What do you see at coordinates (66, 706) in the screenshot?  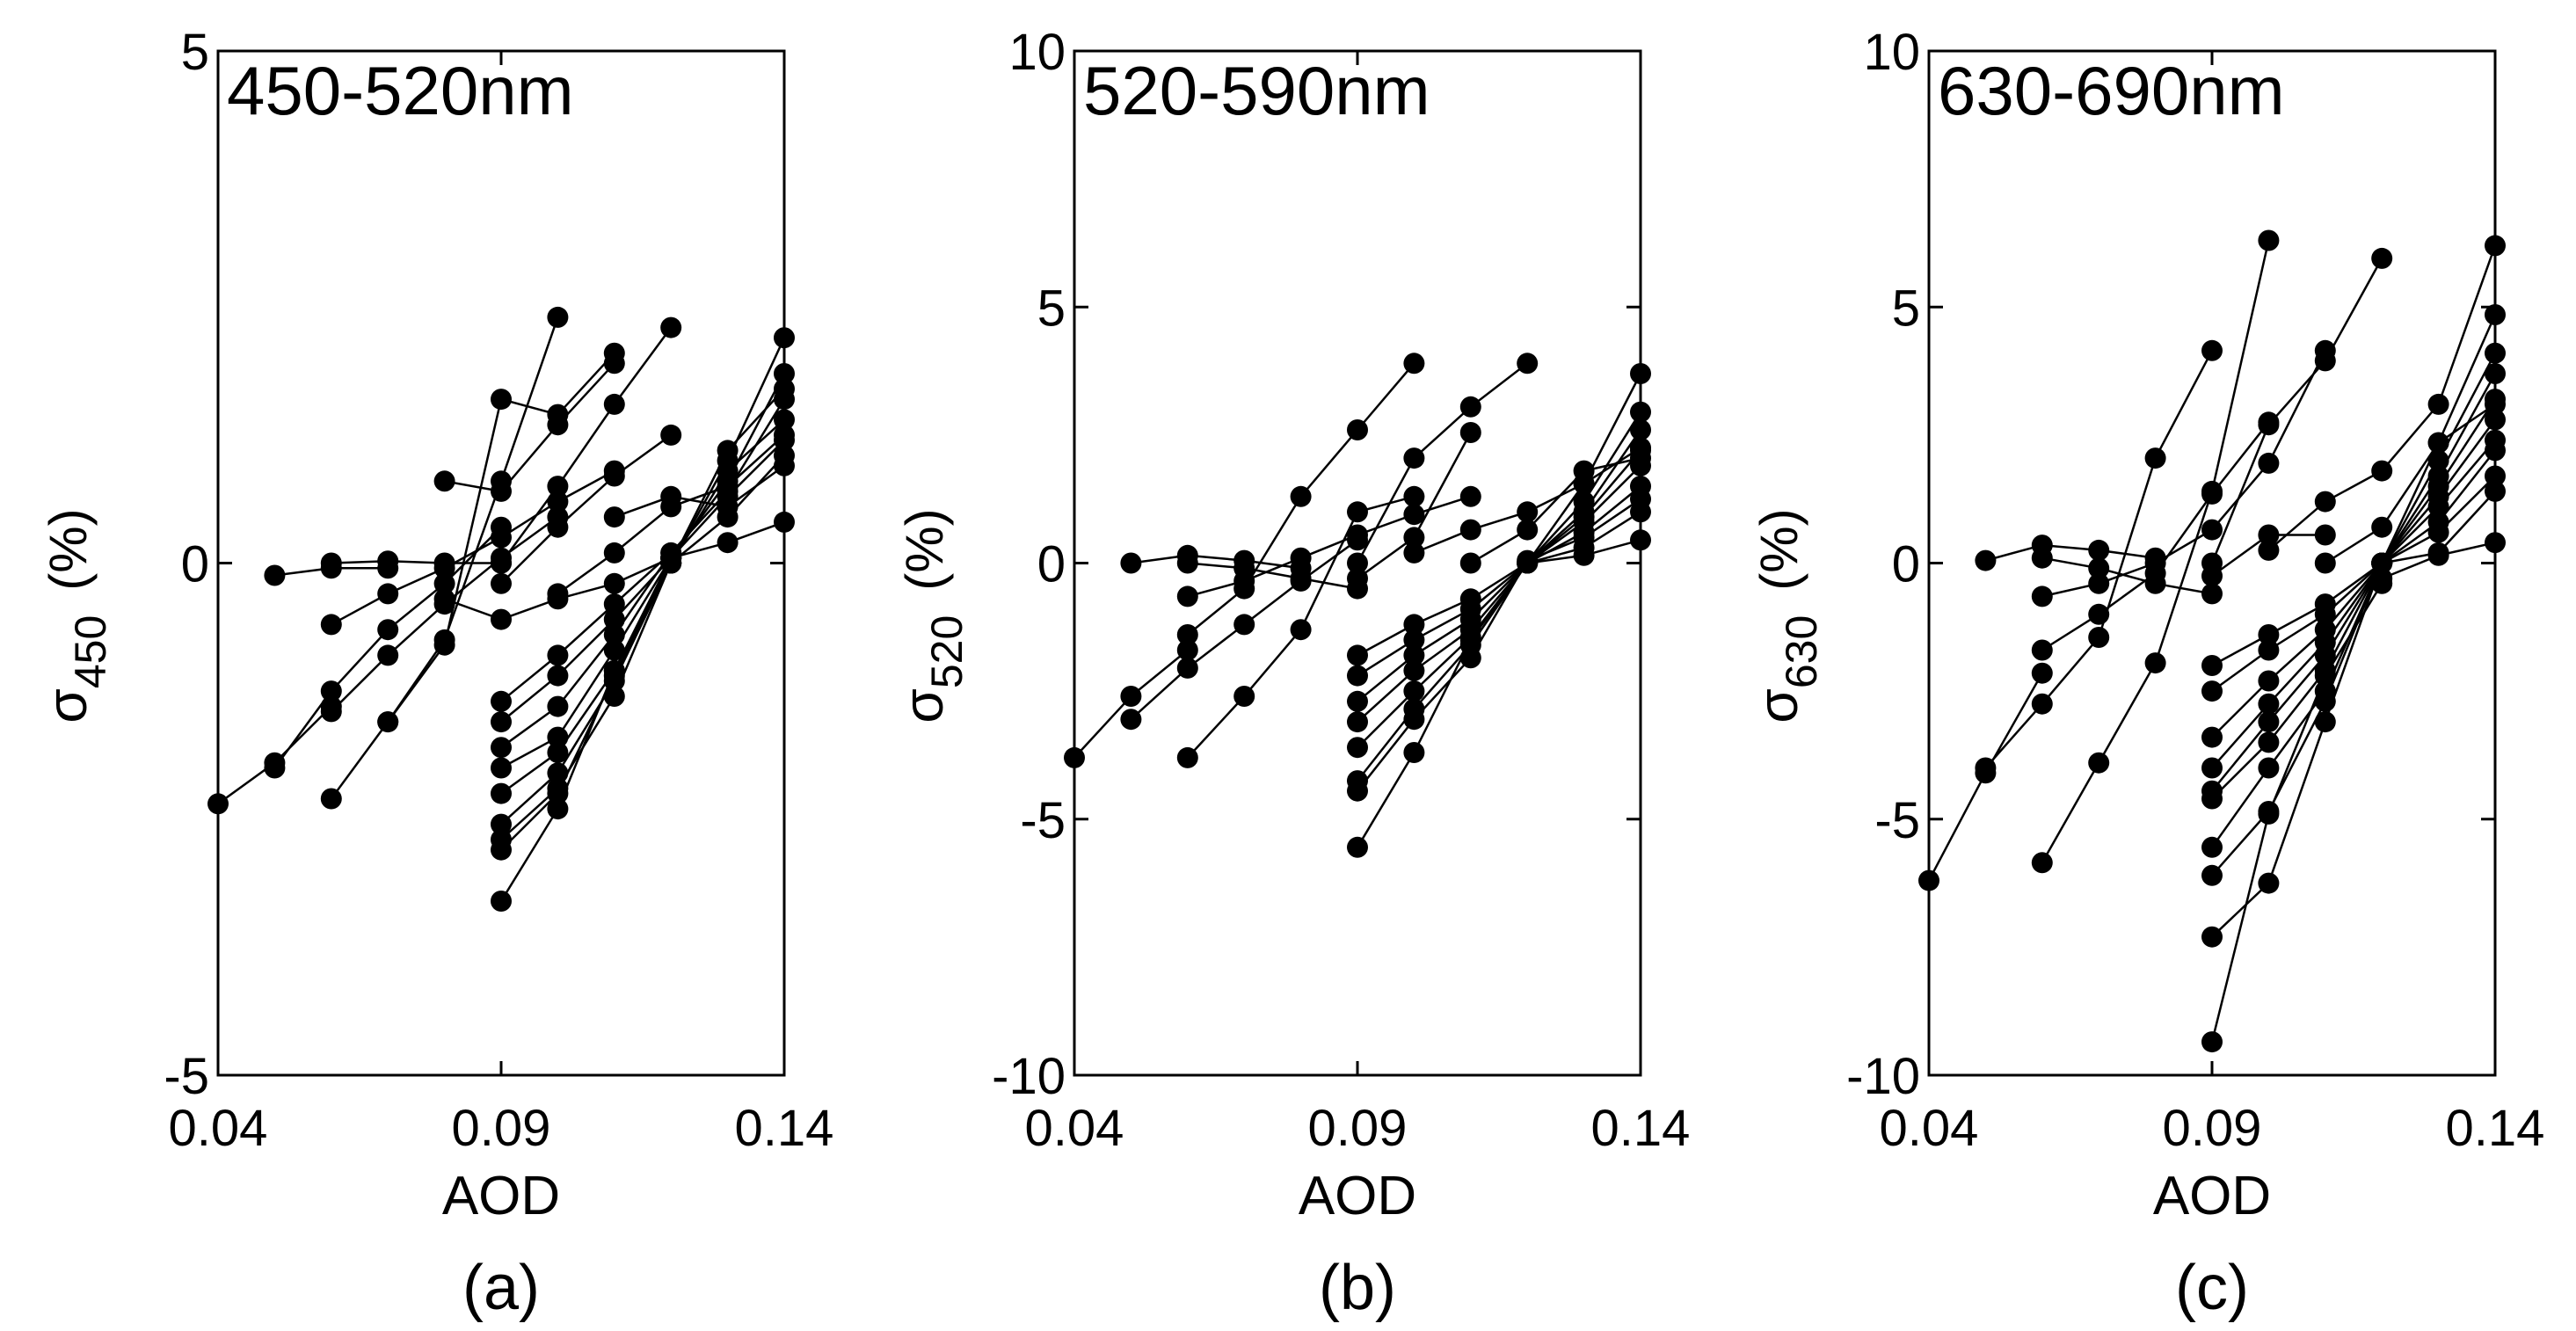 I see `y-axis-symbol: σ` at bounding box center [66, 706].